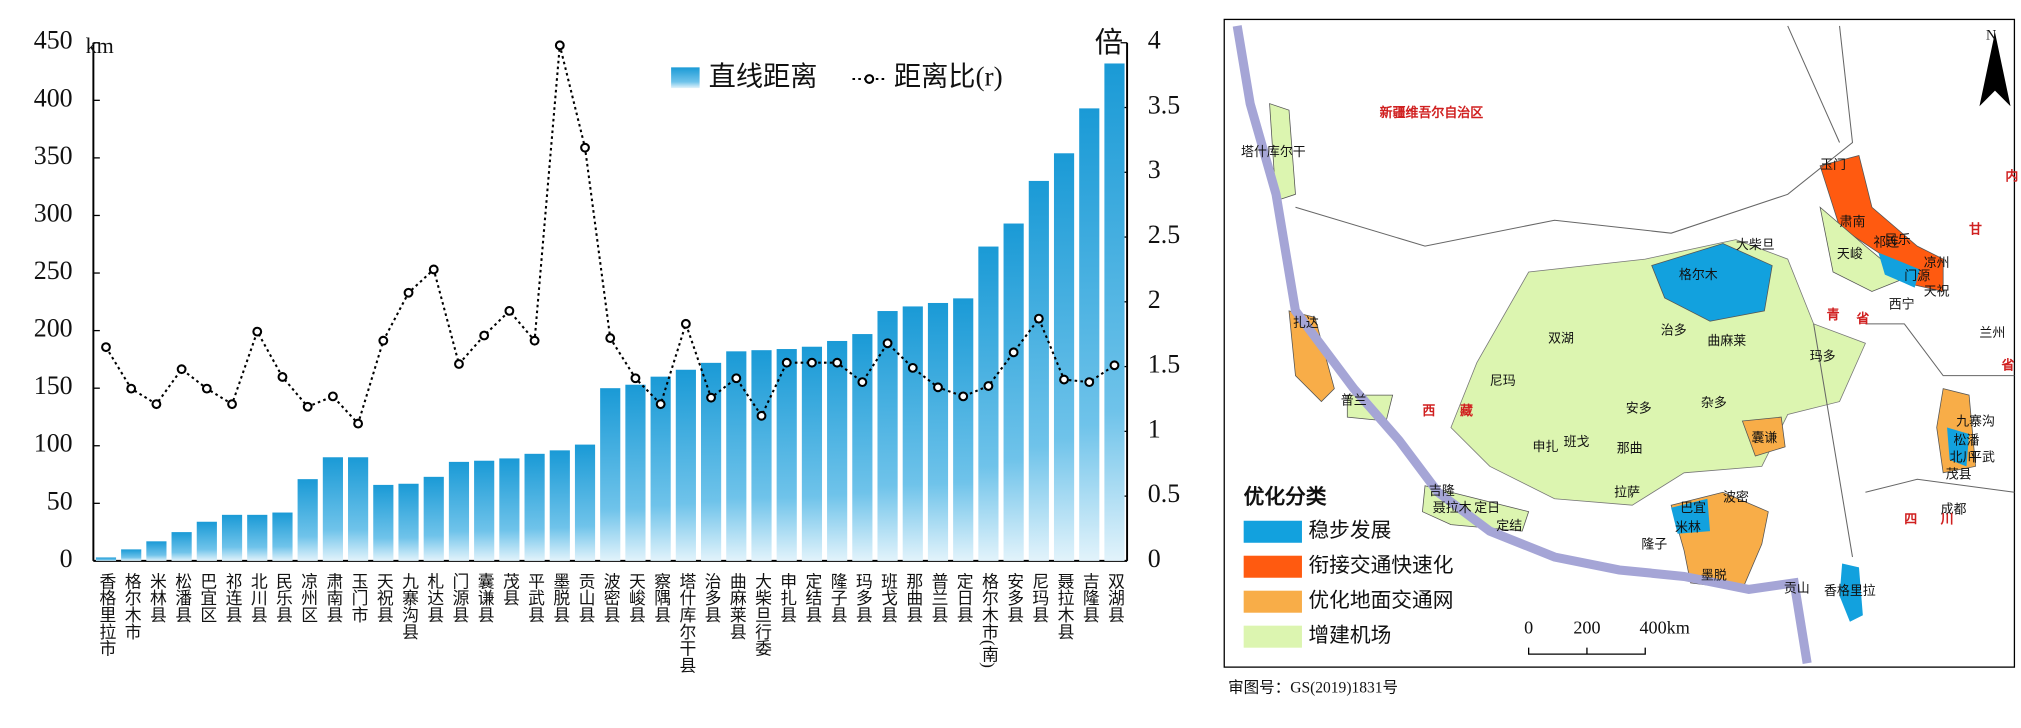 This screenshot has width=2021, height=728. What do you see at coordinates (559, 598) in the screenshot?
I see `x-tick-label: 墨脱县` at bounding box center [559, 598].